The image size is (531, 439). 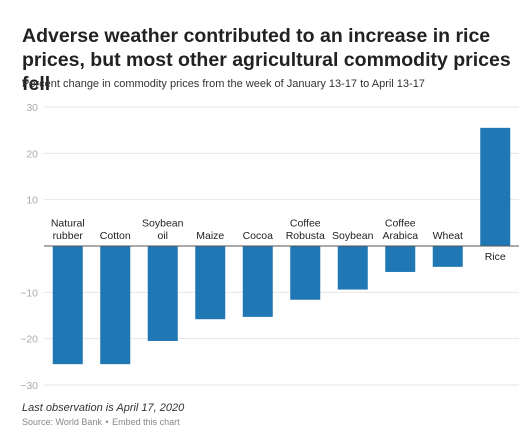 What do you see at coordinates (29, 247) in the screenshot?
I see `y-axis-ticks: −30 −20 −10 10 20 30` at bounding box center [29, 247].